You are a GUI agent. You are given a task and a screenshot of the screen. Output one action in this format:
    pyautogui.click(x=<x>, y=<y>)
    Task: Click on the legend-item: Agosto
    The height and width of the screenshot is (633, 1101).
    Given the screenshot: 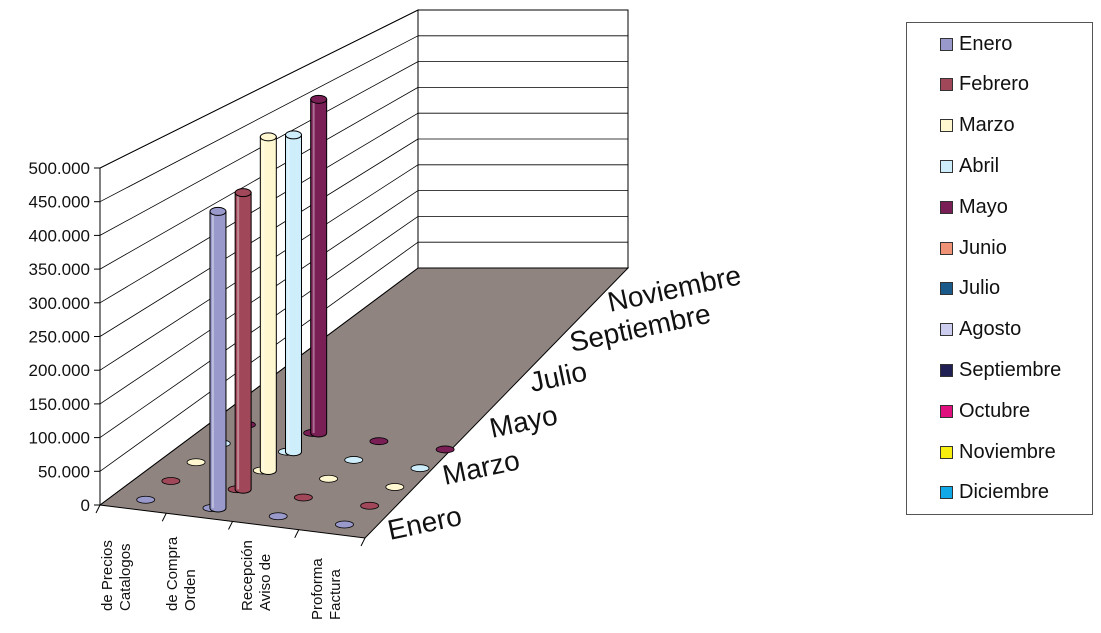 What is the action you would take?
    pyautogui.click(x=981, y=329)
    